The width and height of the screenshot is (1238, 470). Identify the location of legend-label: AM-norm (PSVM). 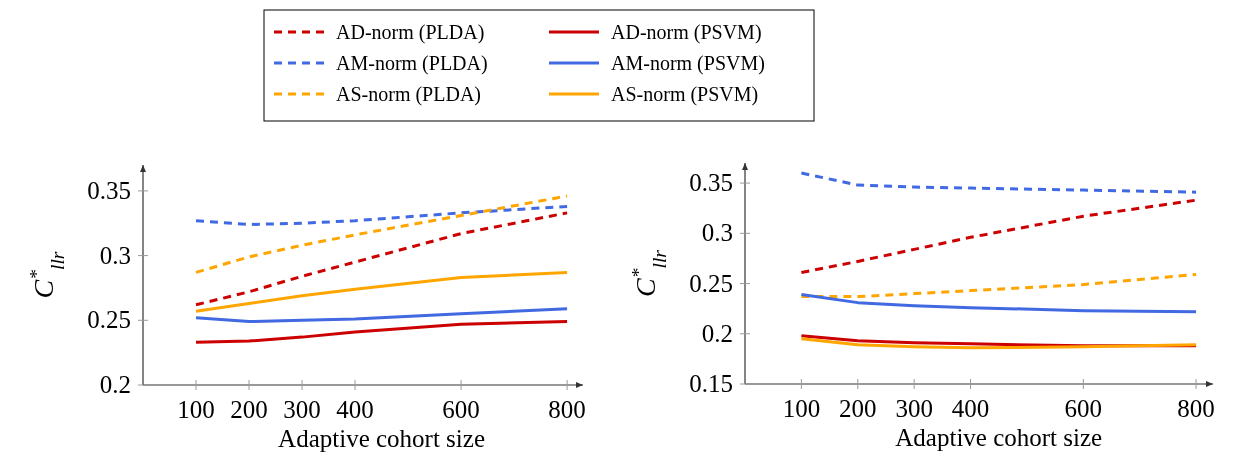
(688, 63).